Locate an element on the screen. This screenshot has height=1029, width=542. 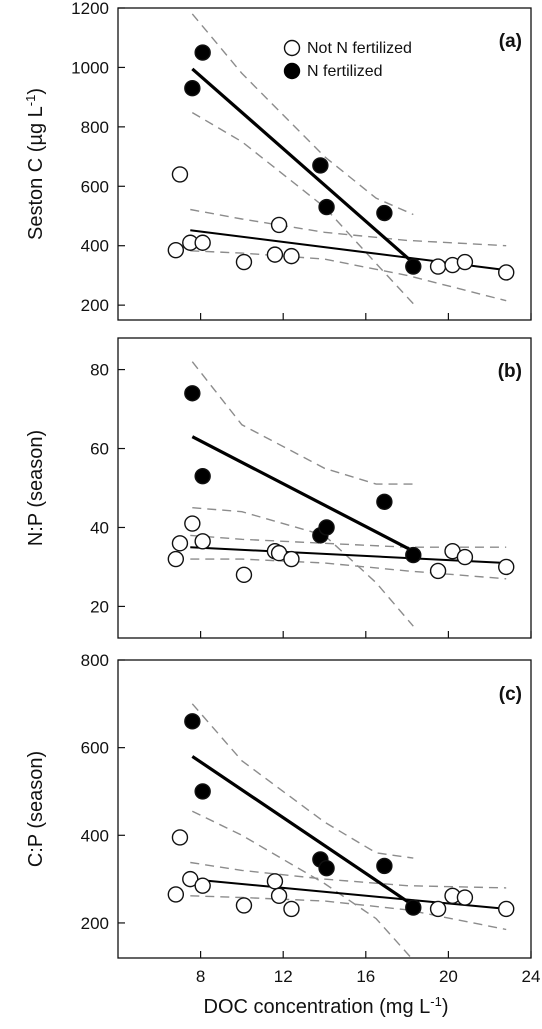
panel-c-n-fertilized-ci-lower-line is located at coordinates (302, 885).